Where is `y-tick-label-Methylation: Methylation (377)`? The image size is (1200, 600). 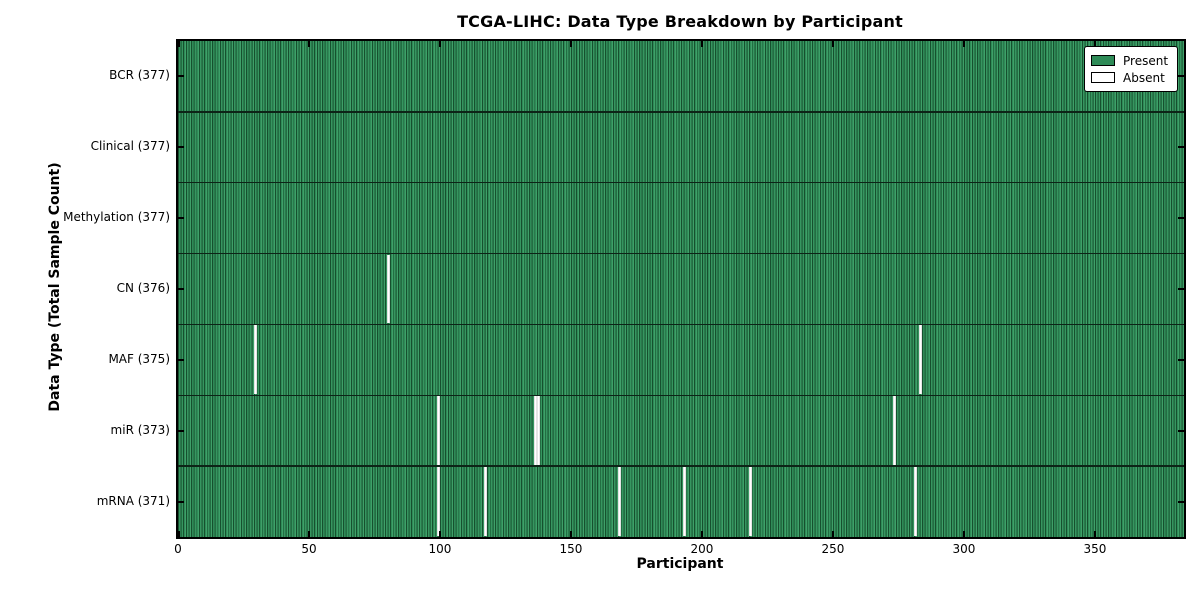 y-tick-label-Methylation: Methylation (377) is located at coordinates (116, 217).